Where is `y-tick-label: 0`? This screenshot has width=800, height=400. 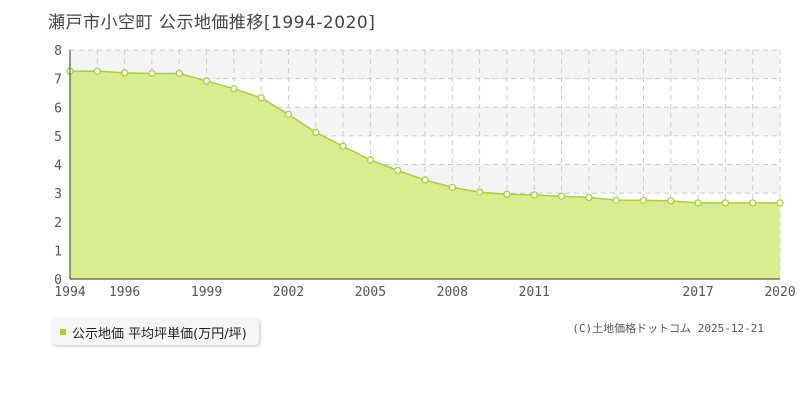
y-tick-label: 0 is located at coordinates (58, 280).